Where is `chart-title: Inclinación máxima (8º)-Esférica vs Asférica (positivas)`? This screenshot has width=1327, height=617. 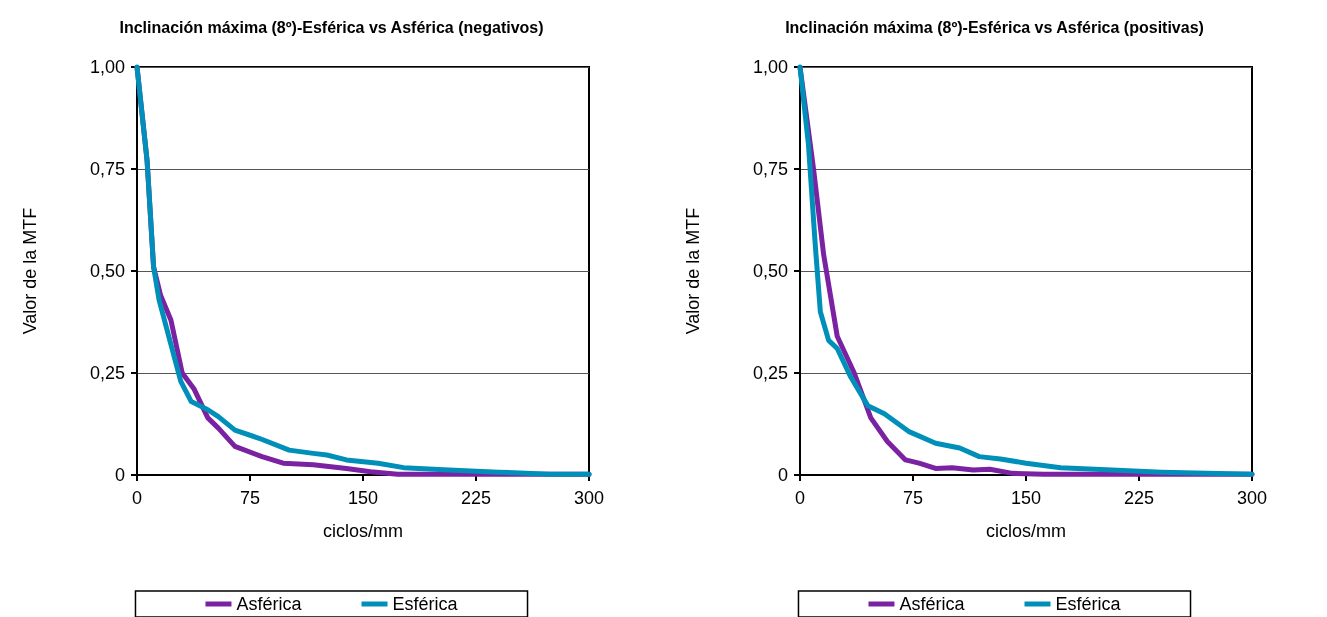
chart-title: Inclinación máxima (8º)-Esférica vs Asférica (positivas) is located at coordinates (994, 27).